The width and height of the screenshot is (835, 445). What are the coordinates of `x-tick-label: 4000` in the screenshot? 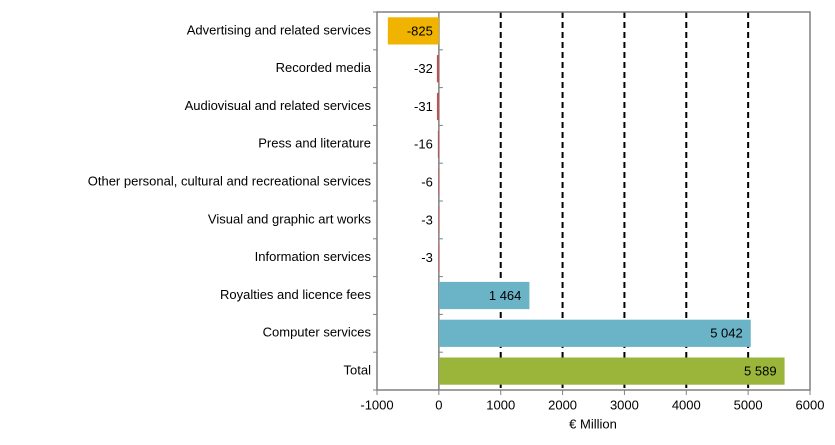 It's located at (686, 404).